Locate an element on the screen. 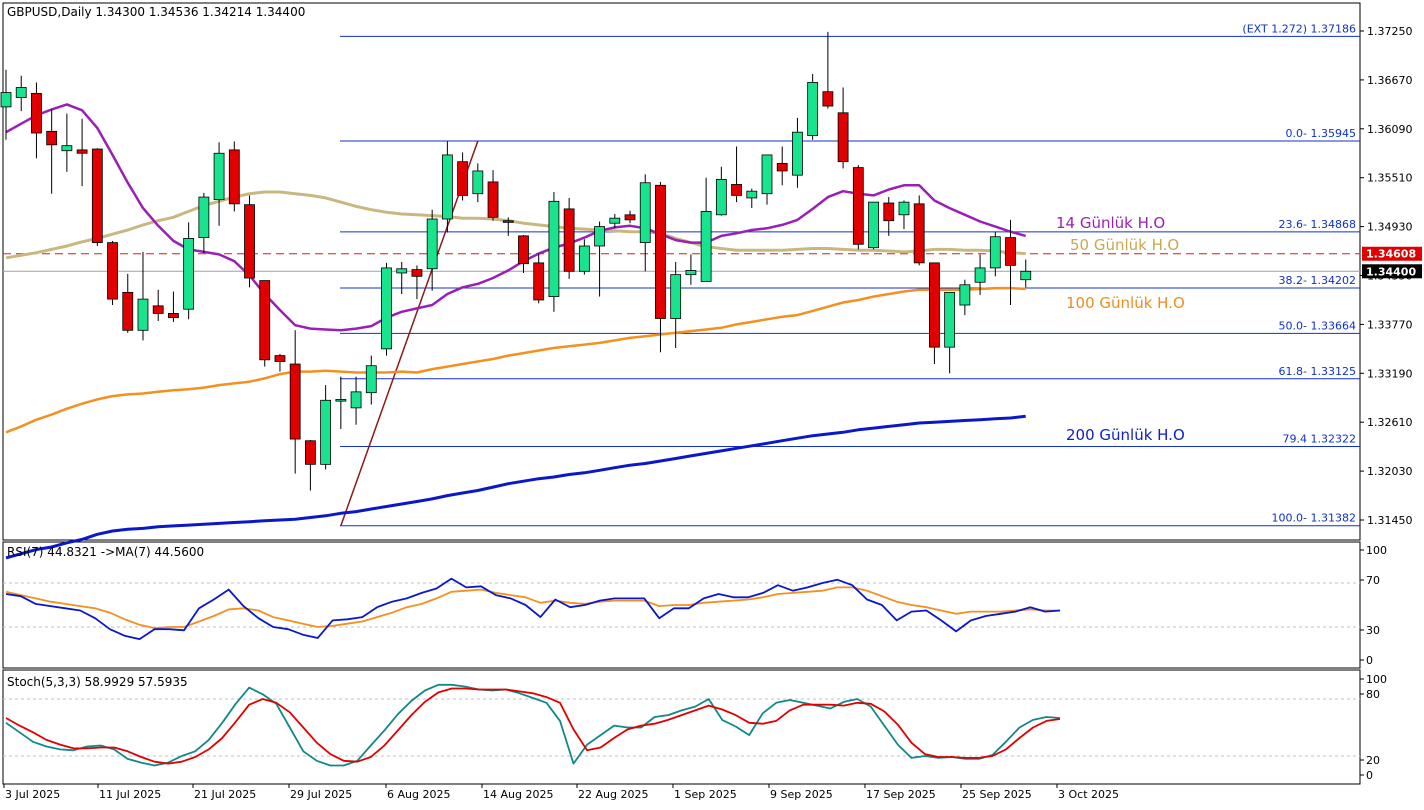 This screenshot has width=1424, height=810. fib-level-label: 23.6- 1.34868 is located at coordinates (1317, 224).